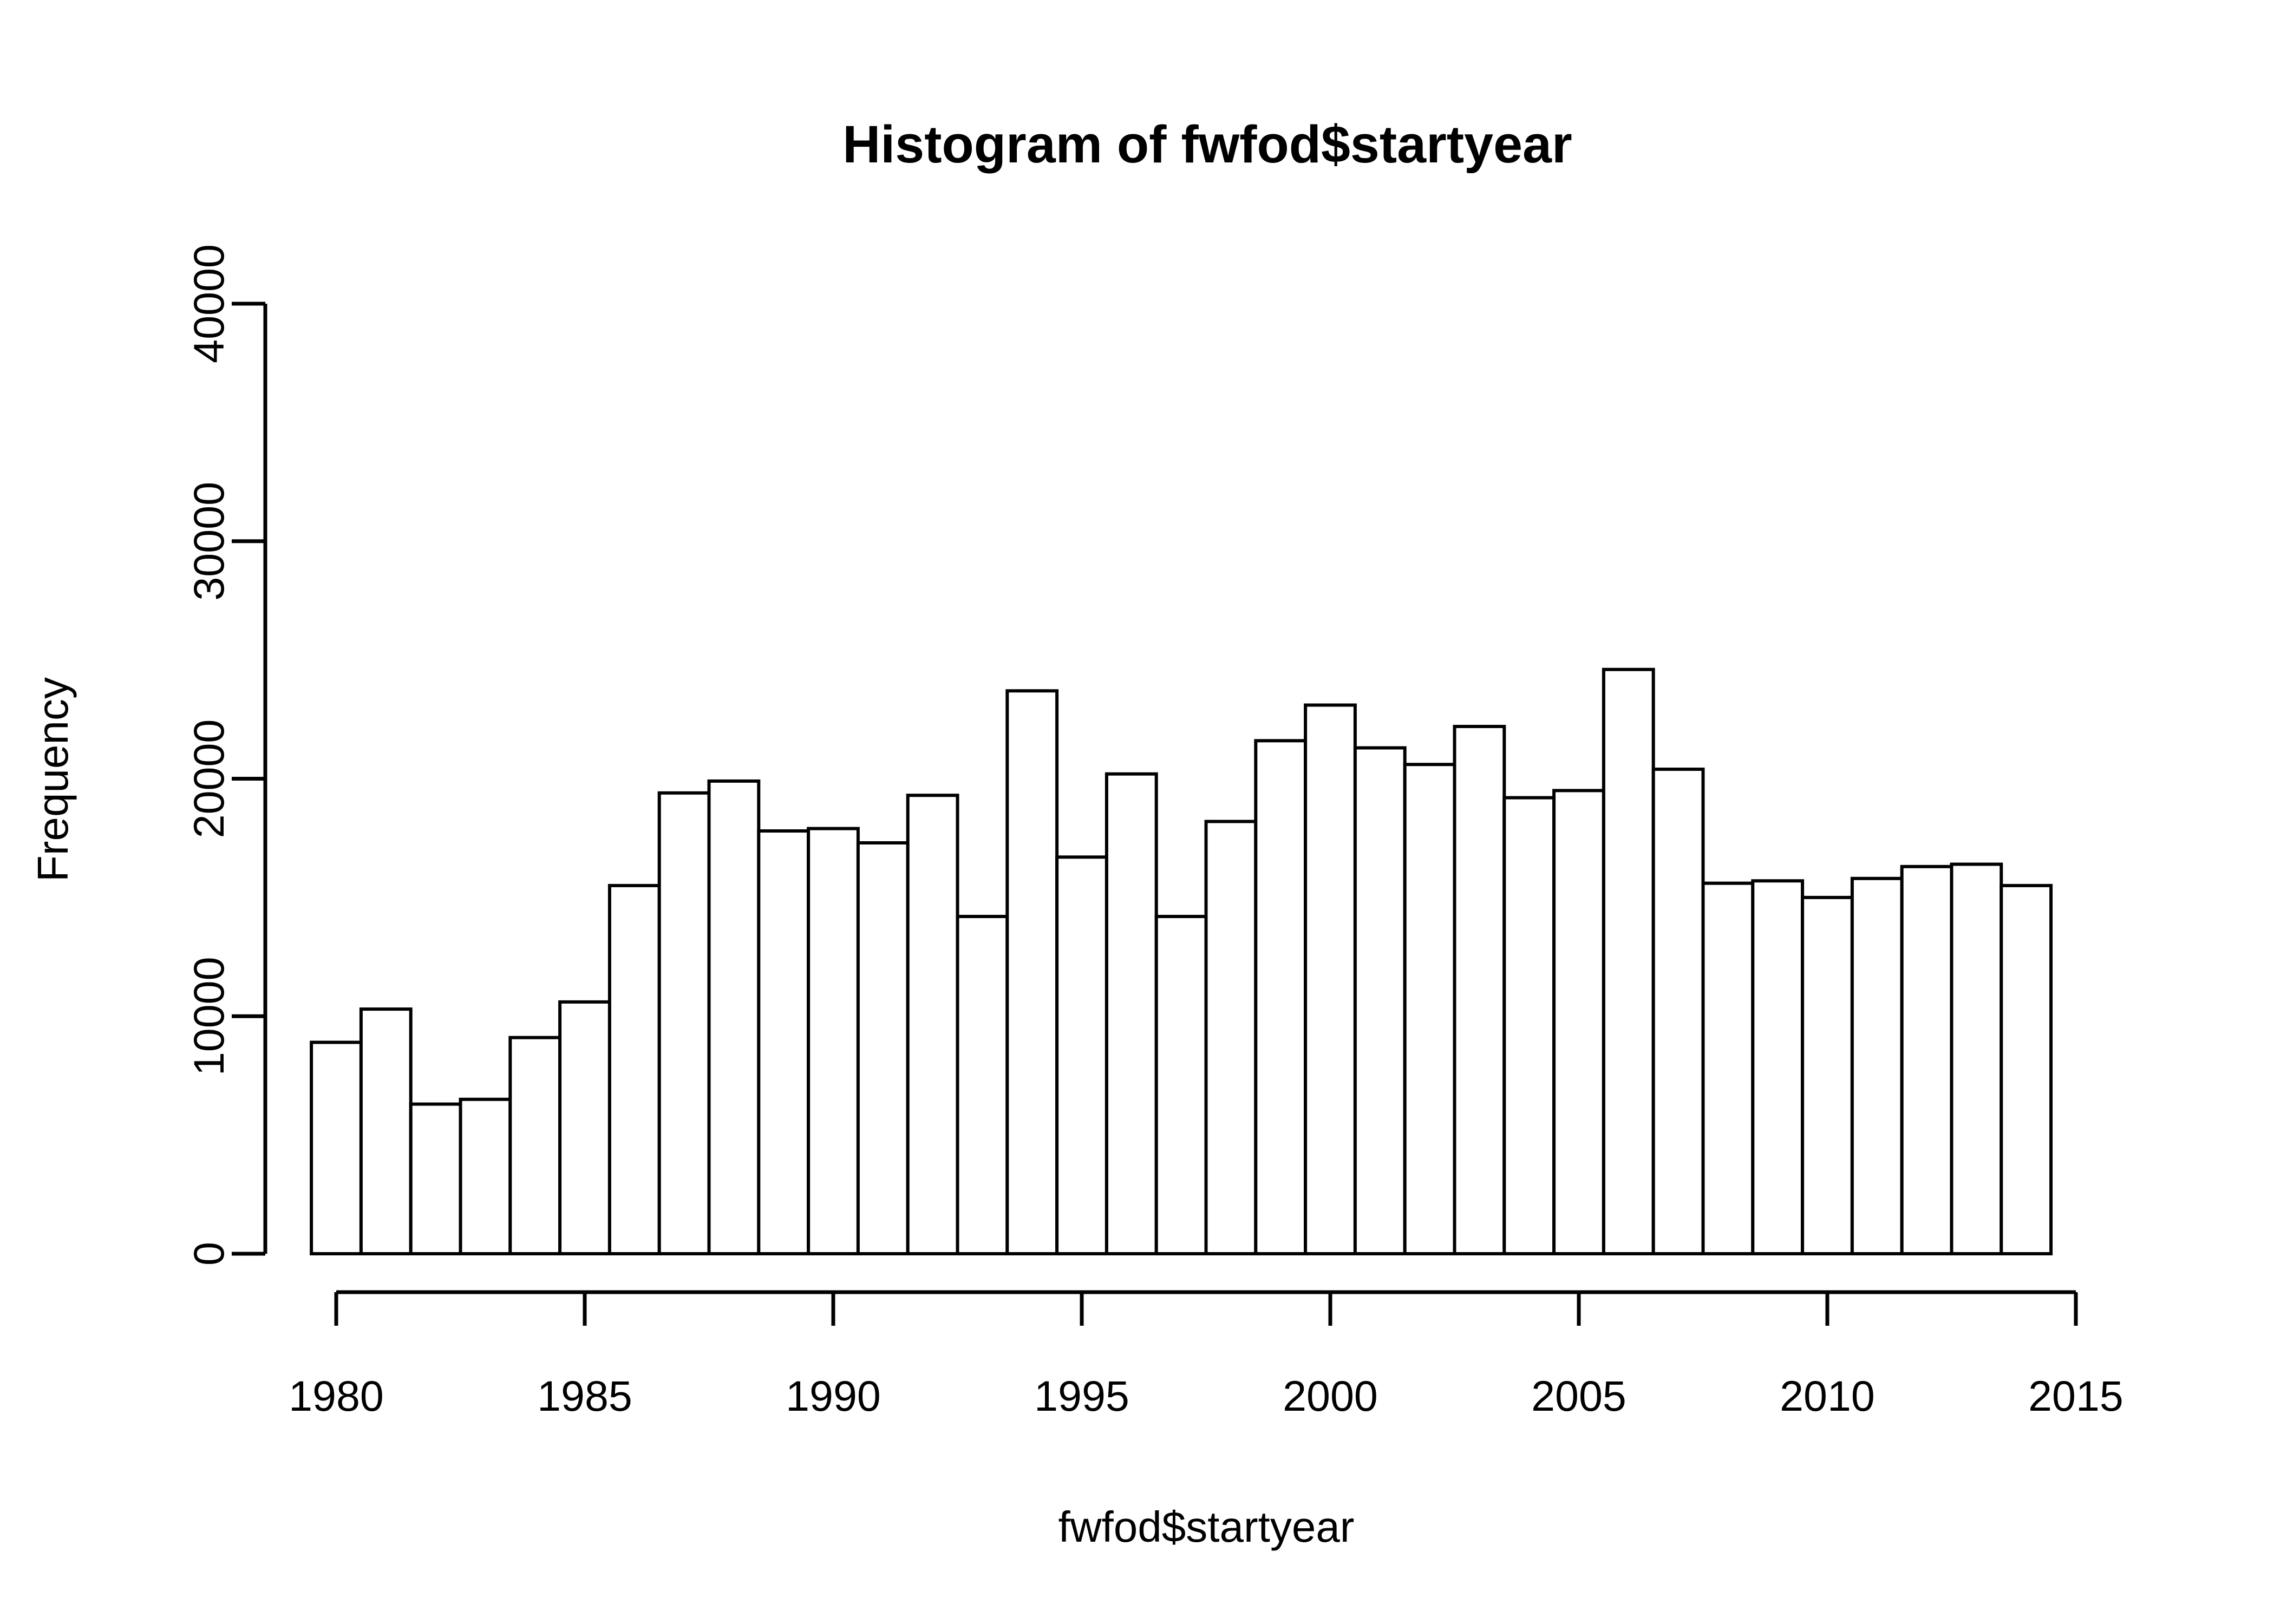 The width and height of the screenshot is (2274, 1624). I want to click on x-tick-label: 2000, so click(1331, 1396).